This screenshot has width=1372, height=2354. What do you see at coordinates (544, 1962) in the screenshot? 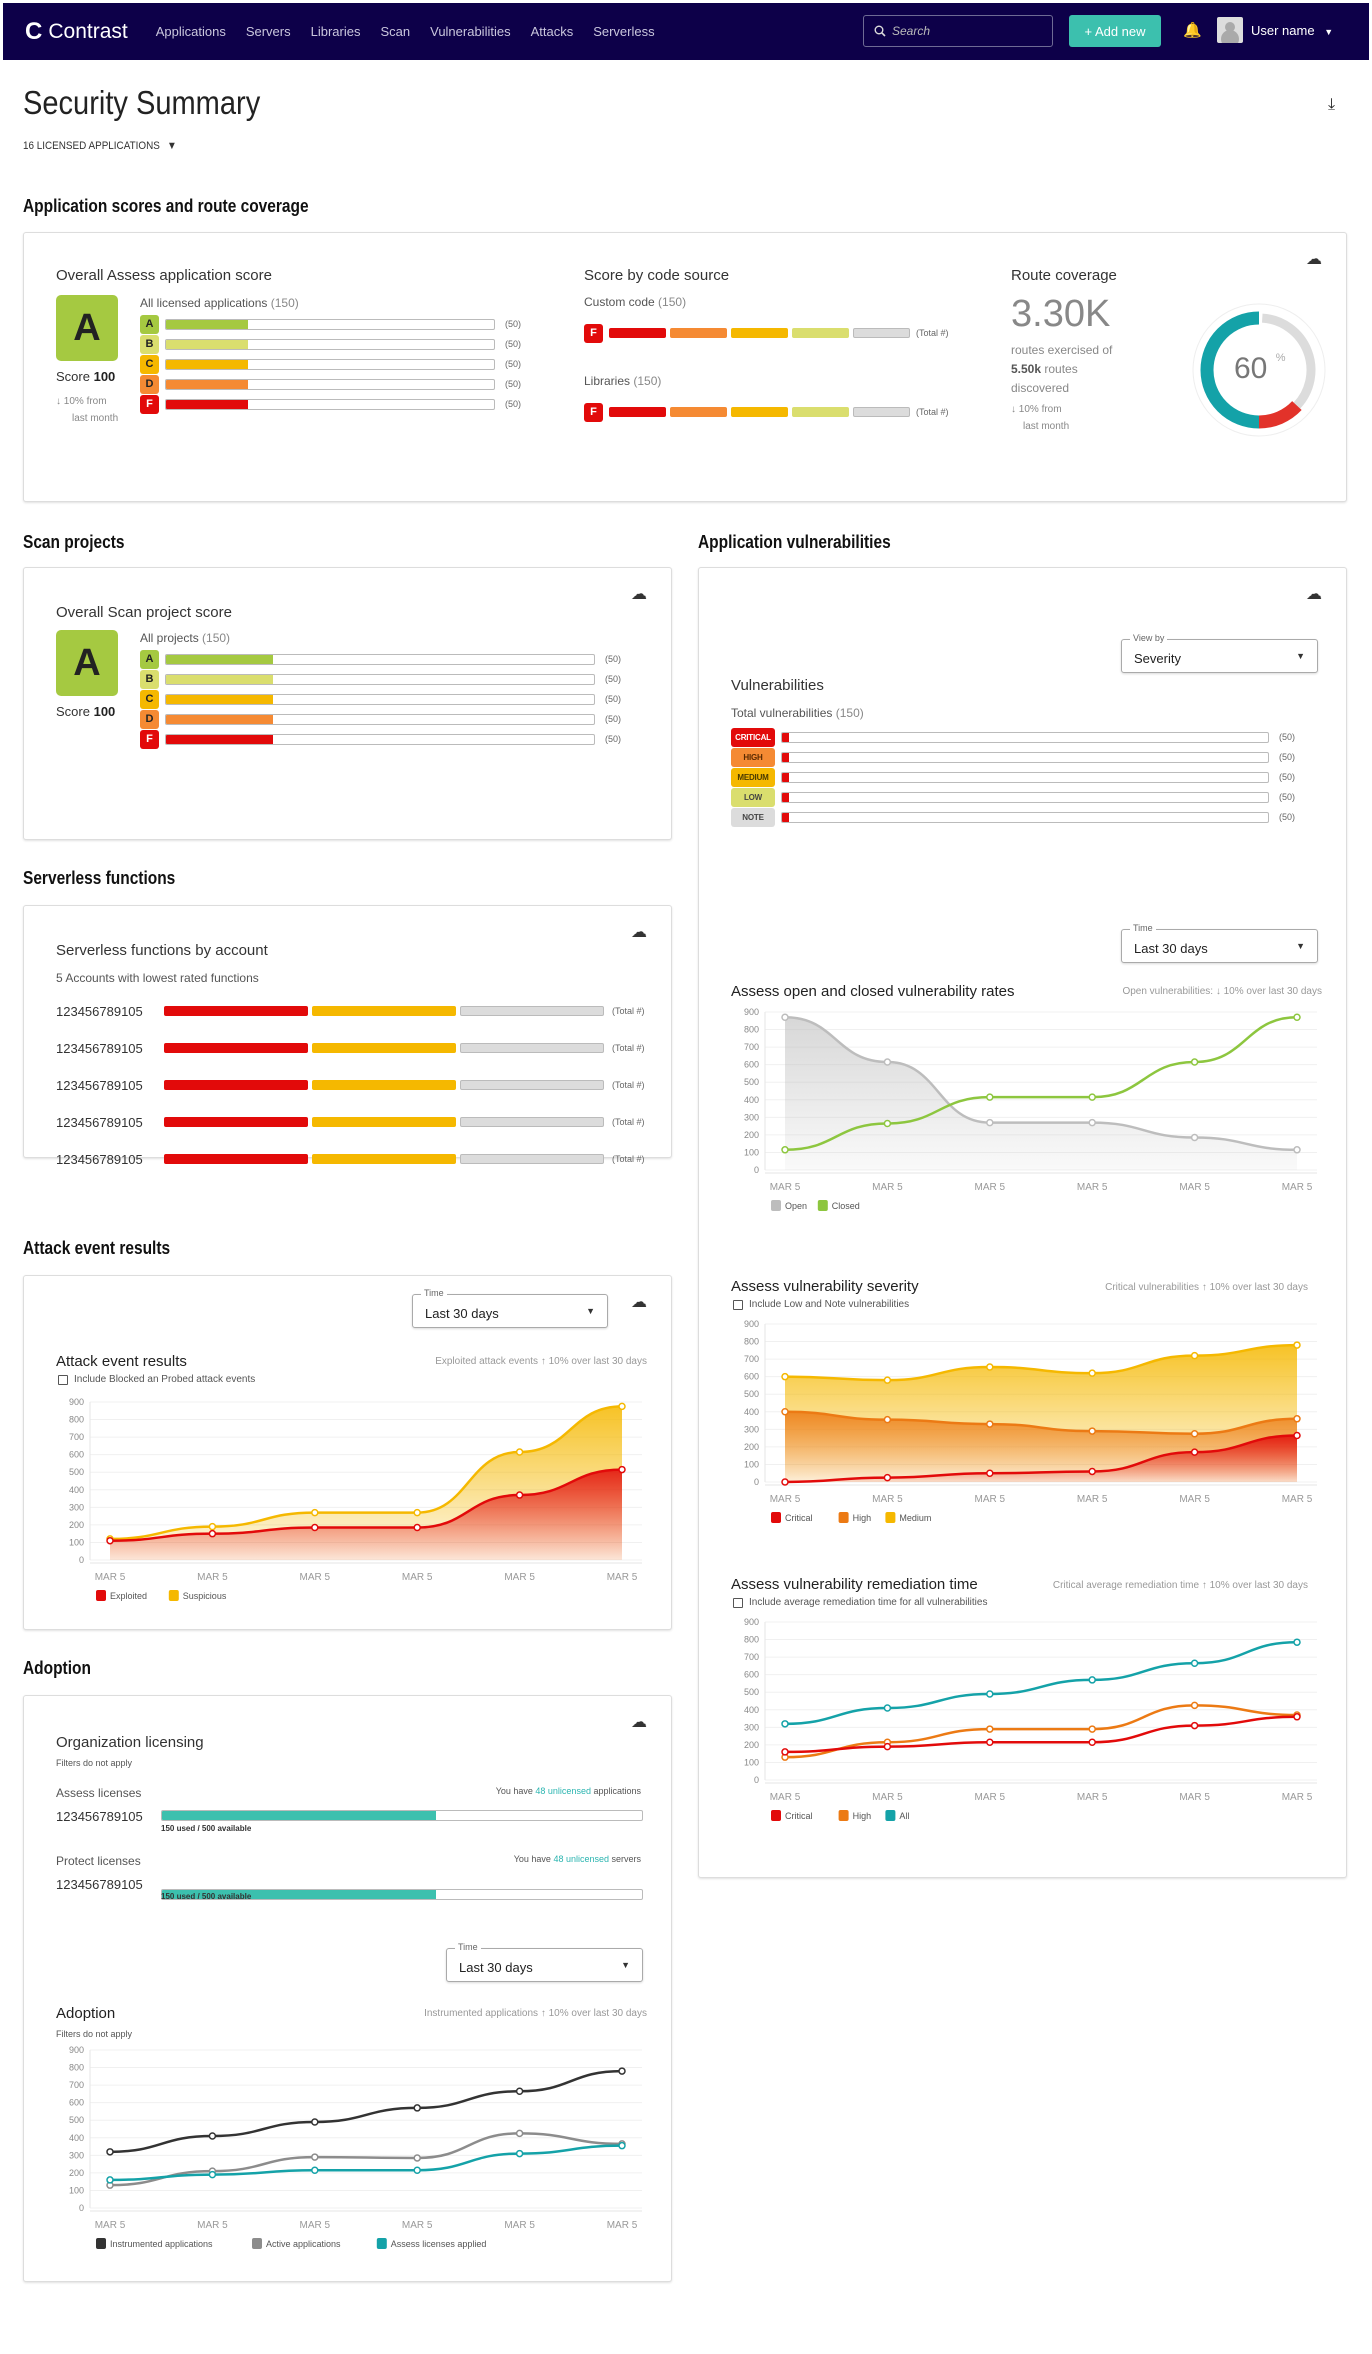
I see `adoption-time-select: Time Last 30 days ▼` at bounding box center [544, 1962].